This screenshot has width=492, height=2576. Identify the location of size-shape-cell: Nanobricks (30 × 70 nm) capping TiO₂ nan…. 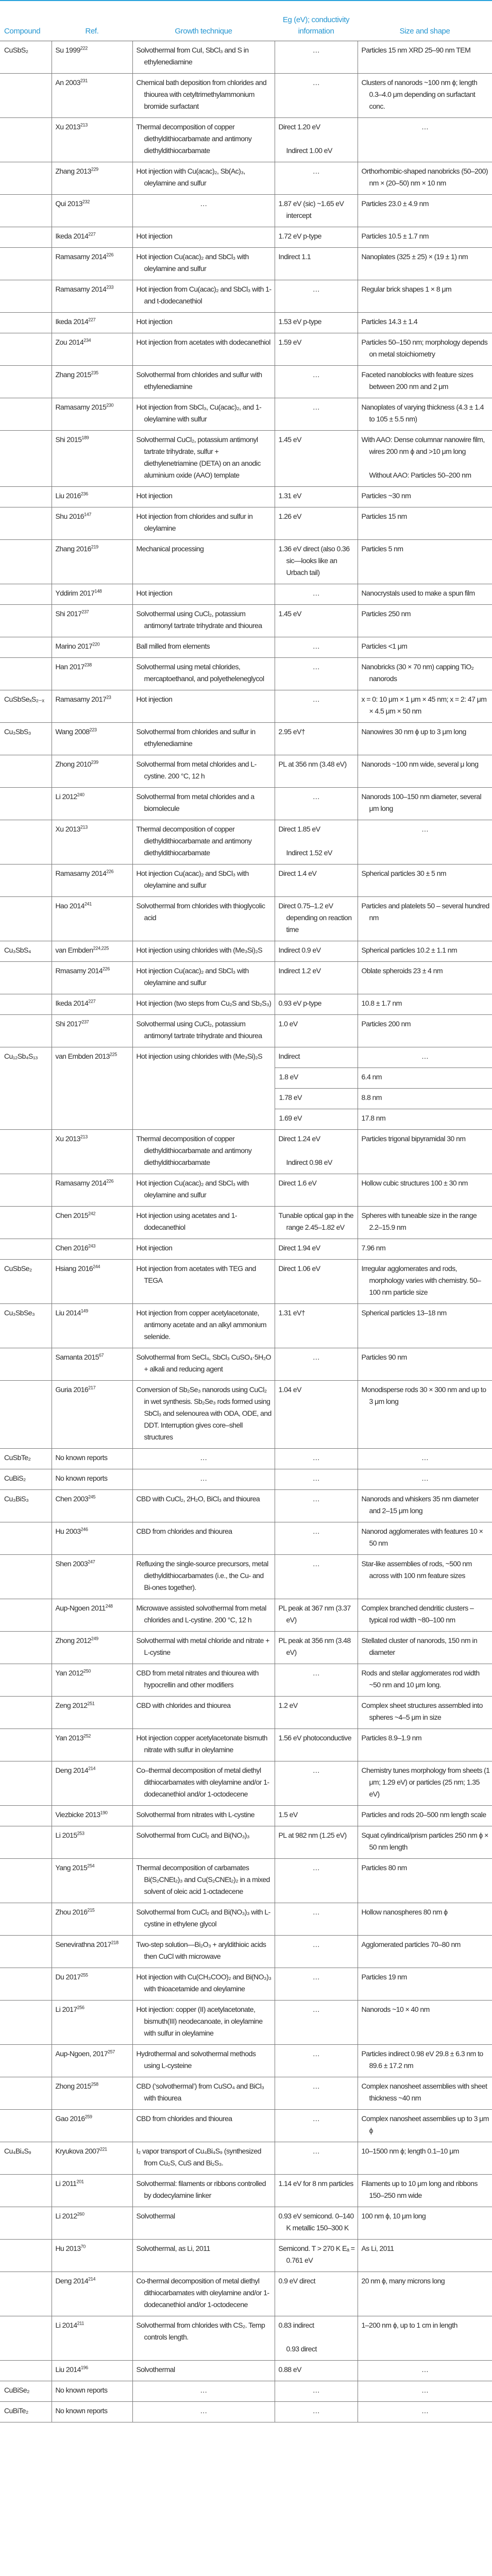
(425, 673).